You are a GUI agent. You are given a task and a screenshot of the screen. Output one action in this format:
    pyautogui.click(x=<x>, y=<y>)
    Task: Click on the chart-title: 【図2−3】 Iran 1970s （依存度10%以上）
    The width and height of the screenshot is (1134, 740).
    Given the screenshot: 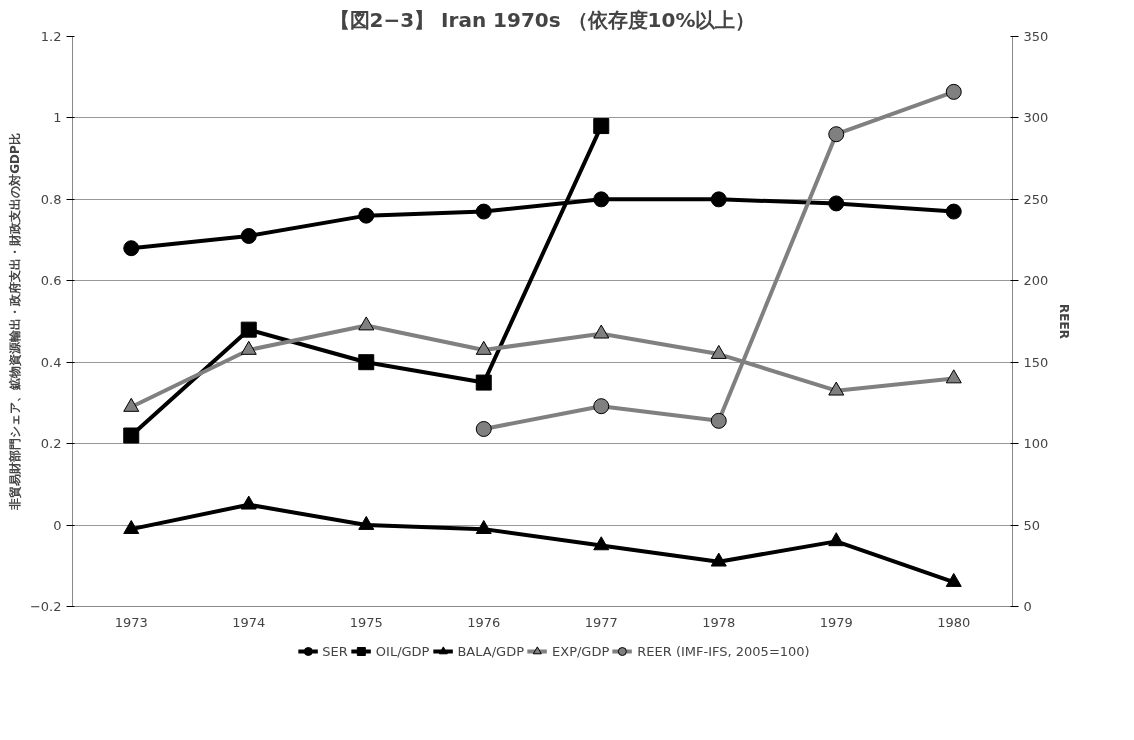 What is the action you would take?
    pyautogui.click(x=542, y=19)
    